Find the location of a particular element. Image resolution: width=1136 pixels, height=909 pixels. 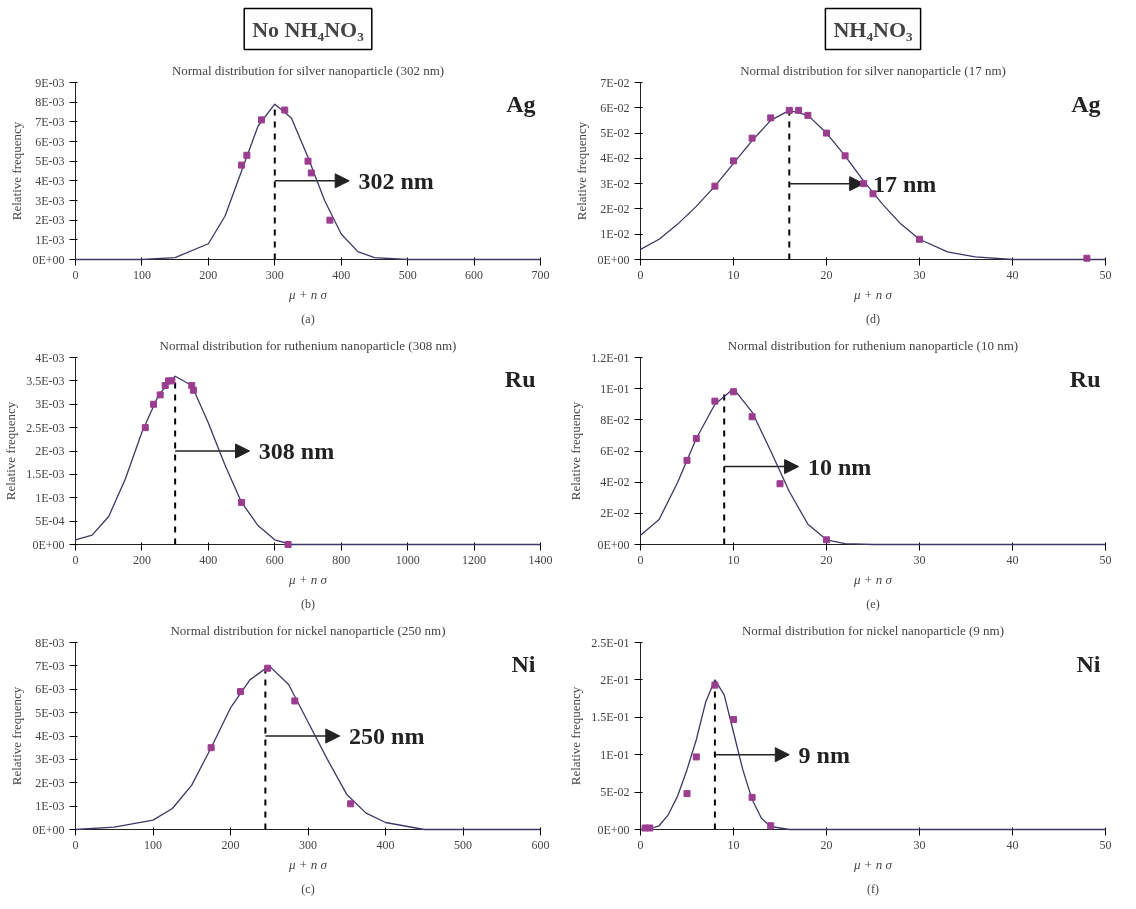

y-tick-label: 2.5E-01 is located at coordinates (610, 642).